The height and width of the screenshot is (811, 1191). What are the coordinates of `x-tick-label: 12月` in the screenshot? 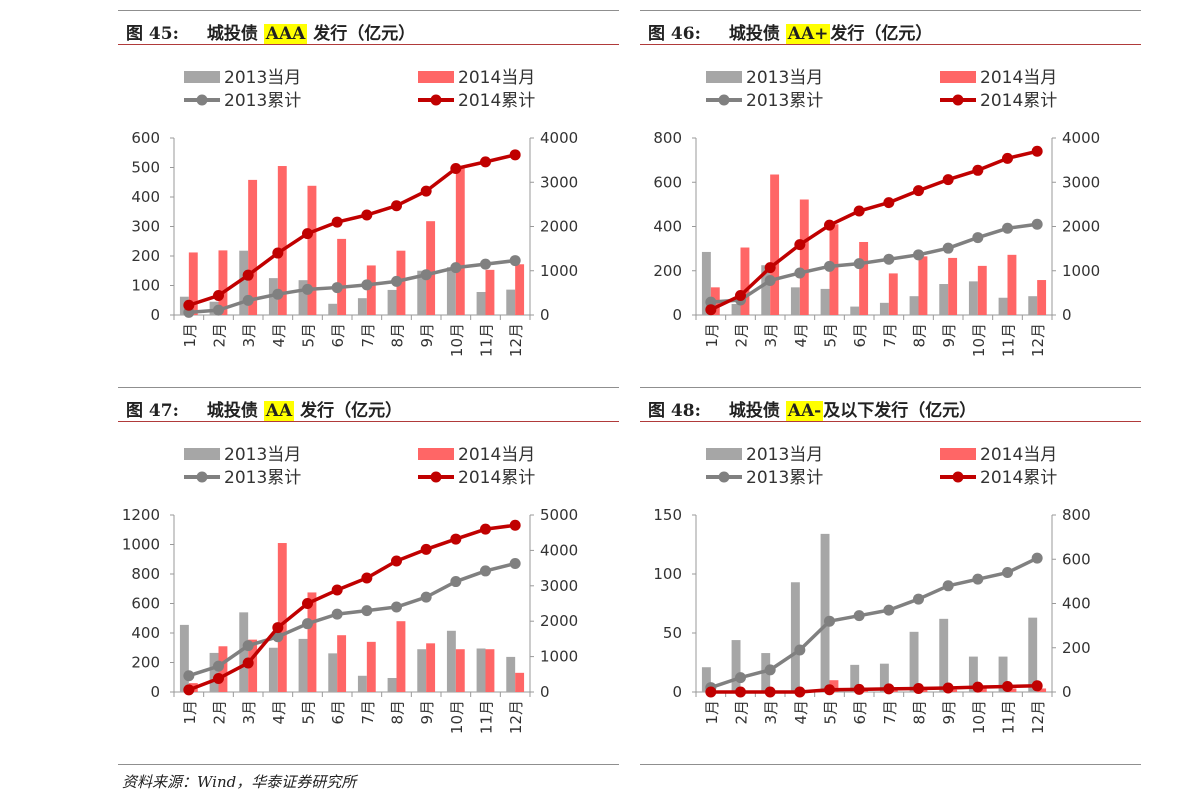 It's located at (516, 717).